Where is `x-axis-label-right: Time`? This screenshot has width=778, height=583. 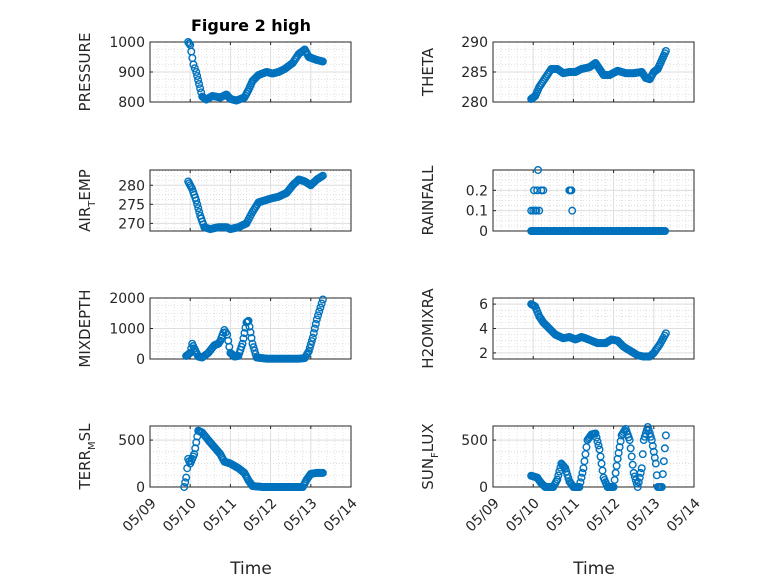
x-axis-label-right: Time is located at coordinates (593, 569).